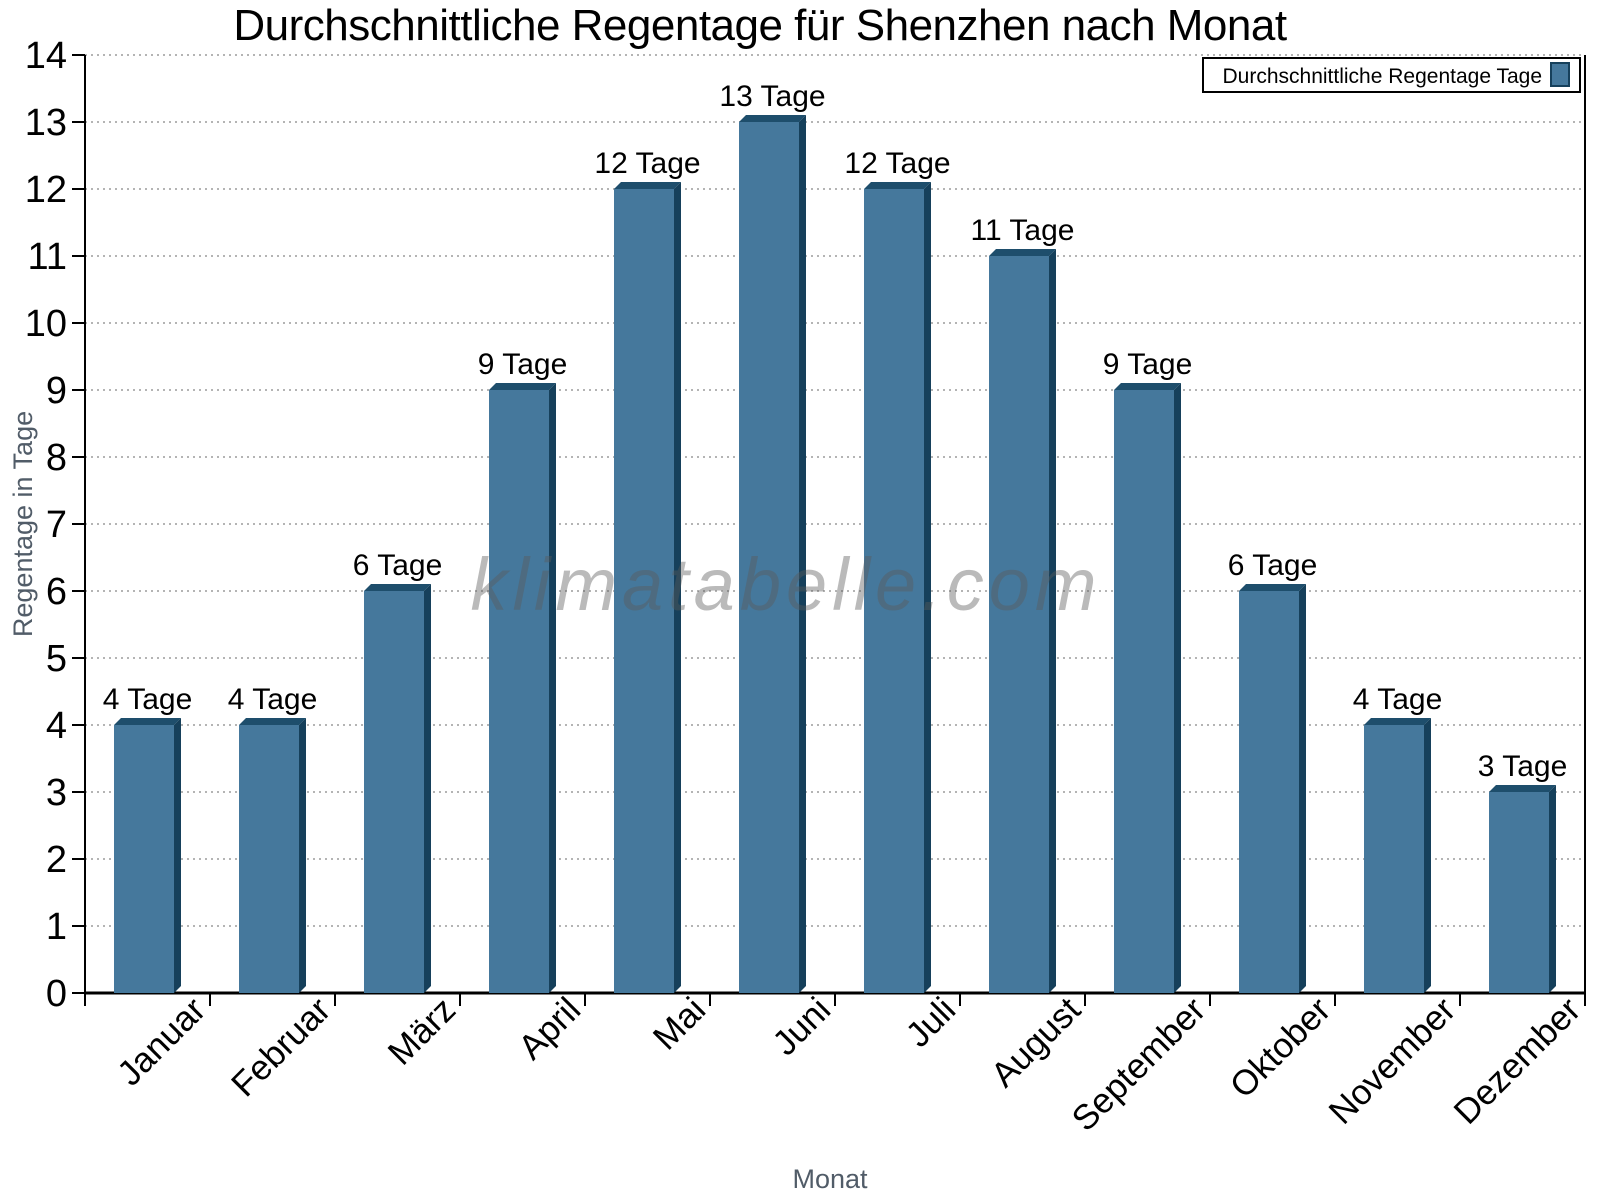 This screenshot has height=1200, width=1600. Describe the element at coordinates (897, 163) in the screenshot. I see `bar-value-label-juli: 12 Tage` at that location.